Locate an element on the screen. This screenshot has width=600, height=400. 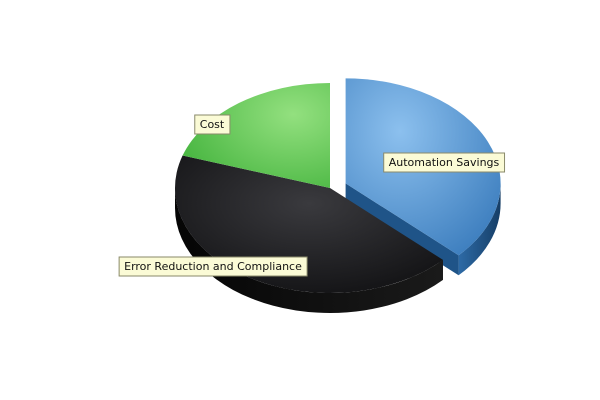
slice-cost is located at coordinates (256, 135).